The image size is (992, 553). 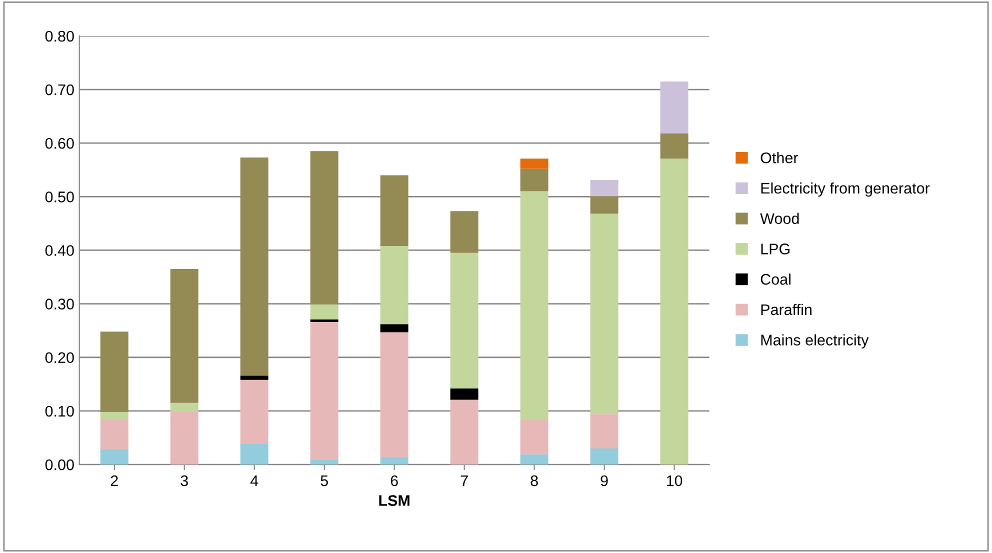 What do you see at coordinates (114, 480) in the screenshot?
I see `x-tick-label: 2` at bounding box center [114, 480].